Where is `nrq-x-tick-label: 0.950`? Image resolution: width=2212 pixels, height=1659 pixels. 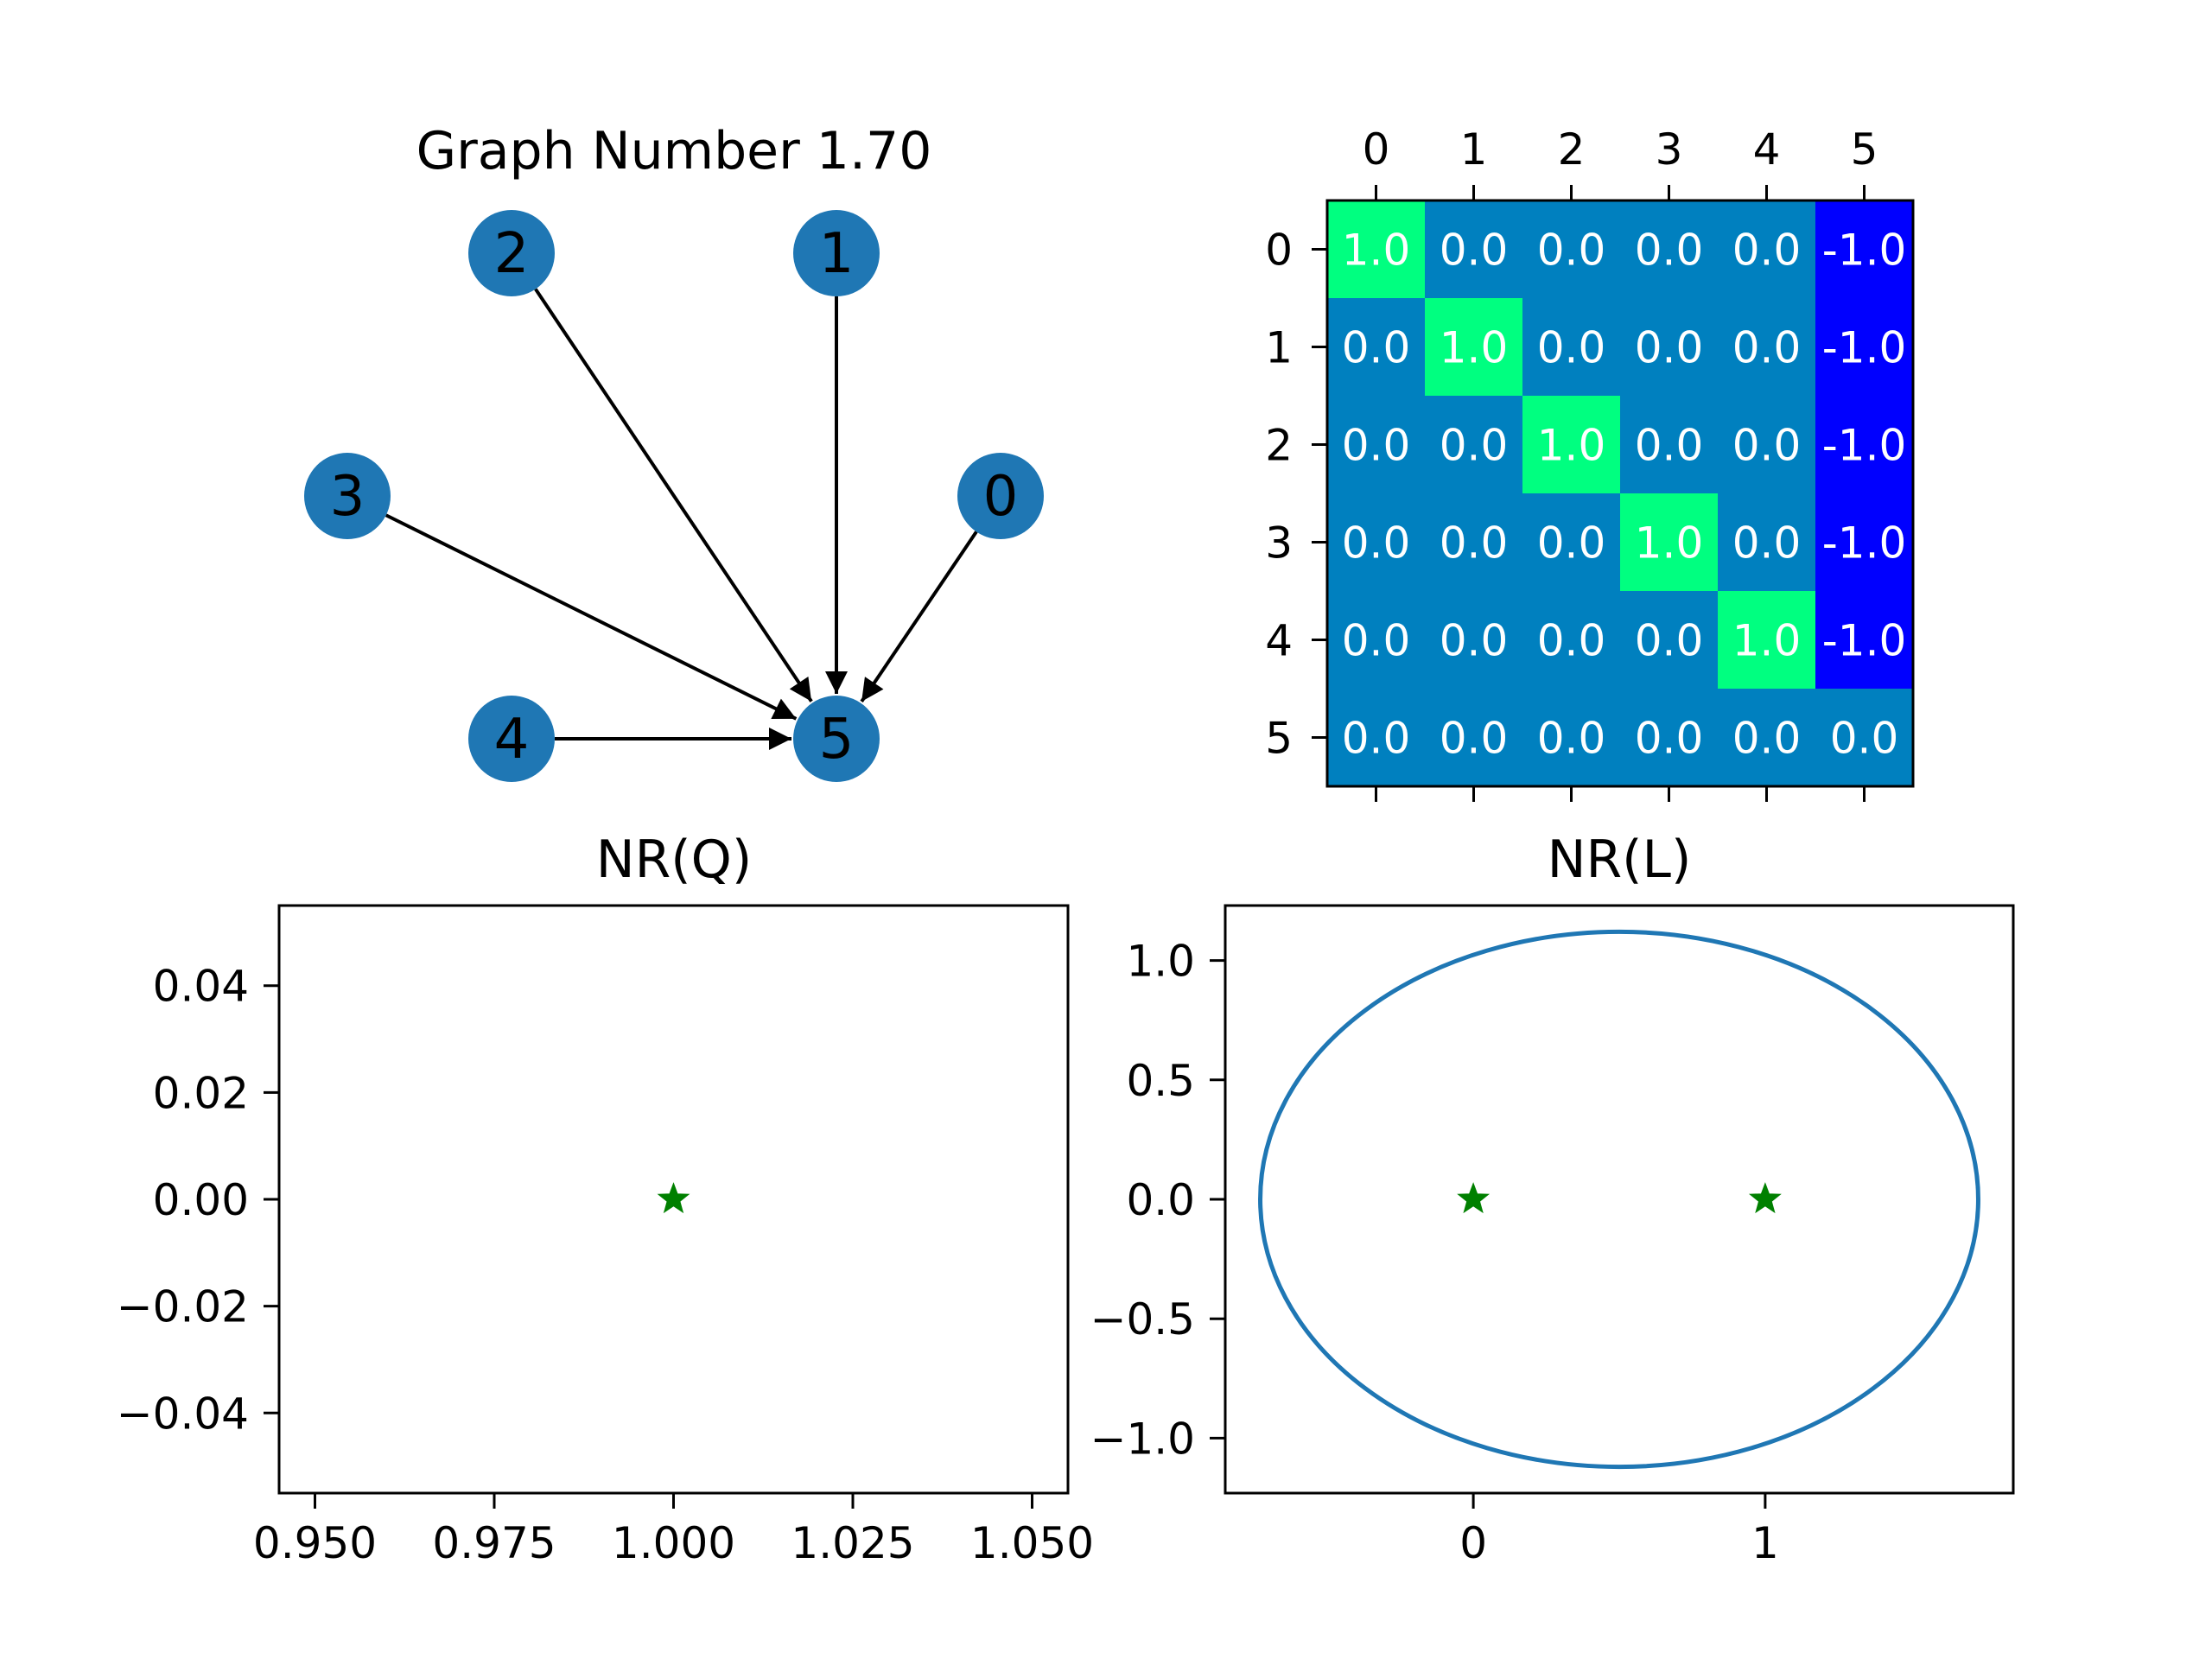
nrq-x-tick-label: 0.950 is located at coordinates (315, 1543).